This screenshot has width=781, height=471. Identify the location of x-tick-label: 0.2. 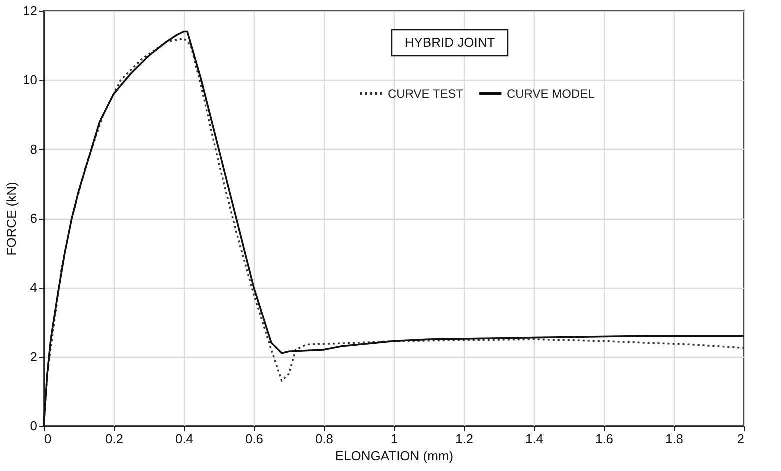
(114, 439).